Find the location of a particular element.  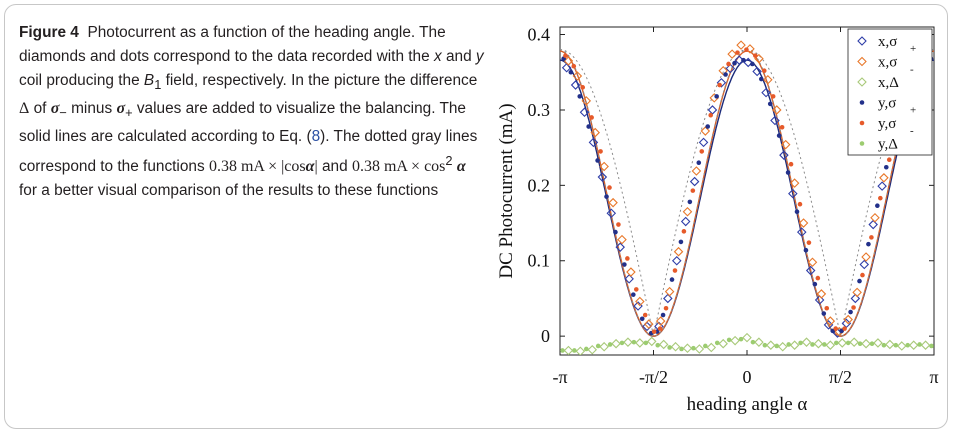

caption-sigma-plus-sub: + is located at coordinates (129, 113).